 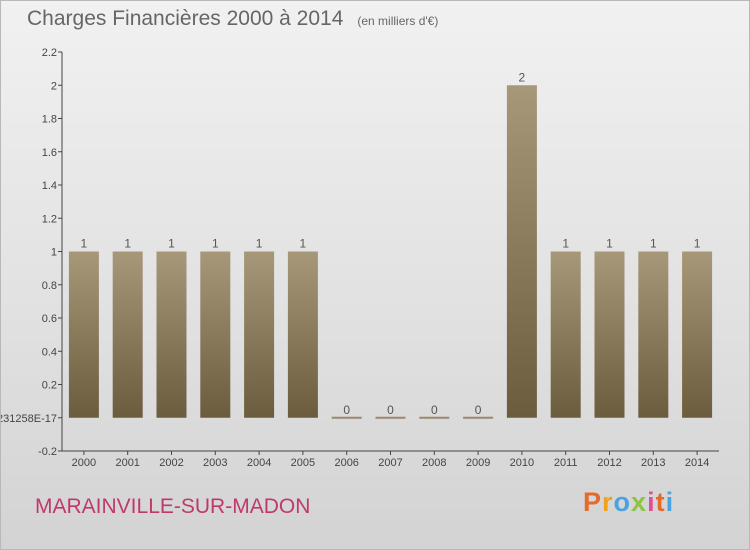 What do you see at coordinates (346, 463) in the screenshot?
I see `x-tick-label: 2006` at bounding box center [346, 463].